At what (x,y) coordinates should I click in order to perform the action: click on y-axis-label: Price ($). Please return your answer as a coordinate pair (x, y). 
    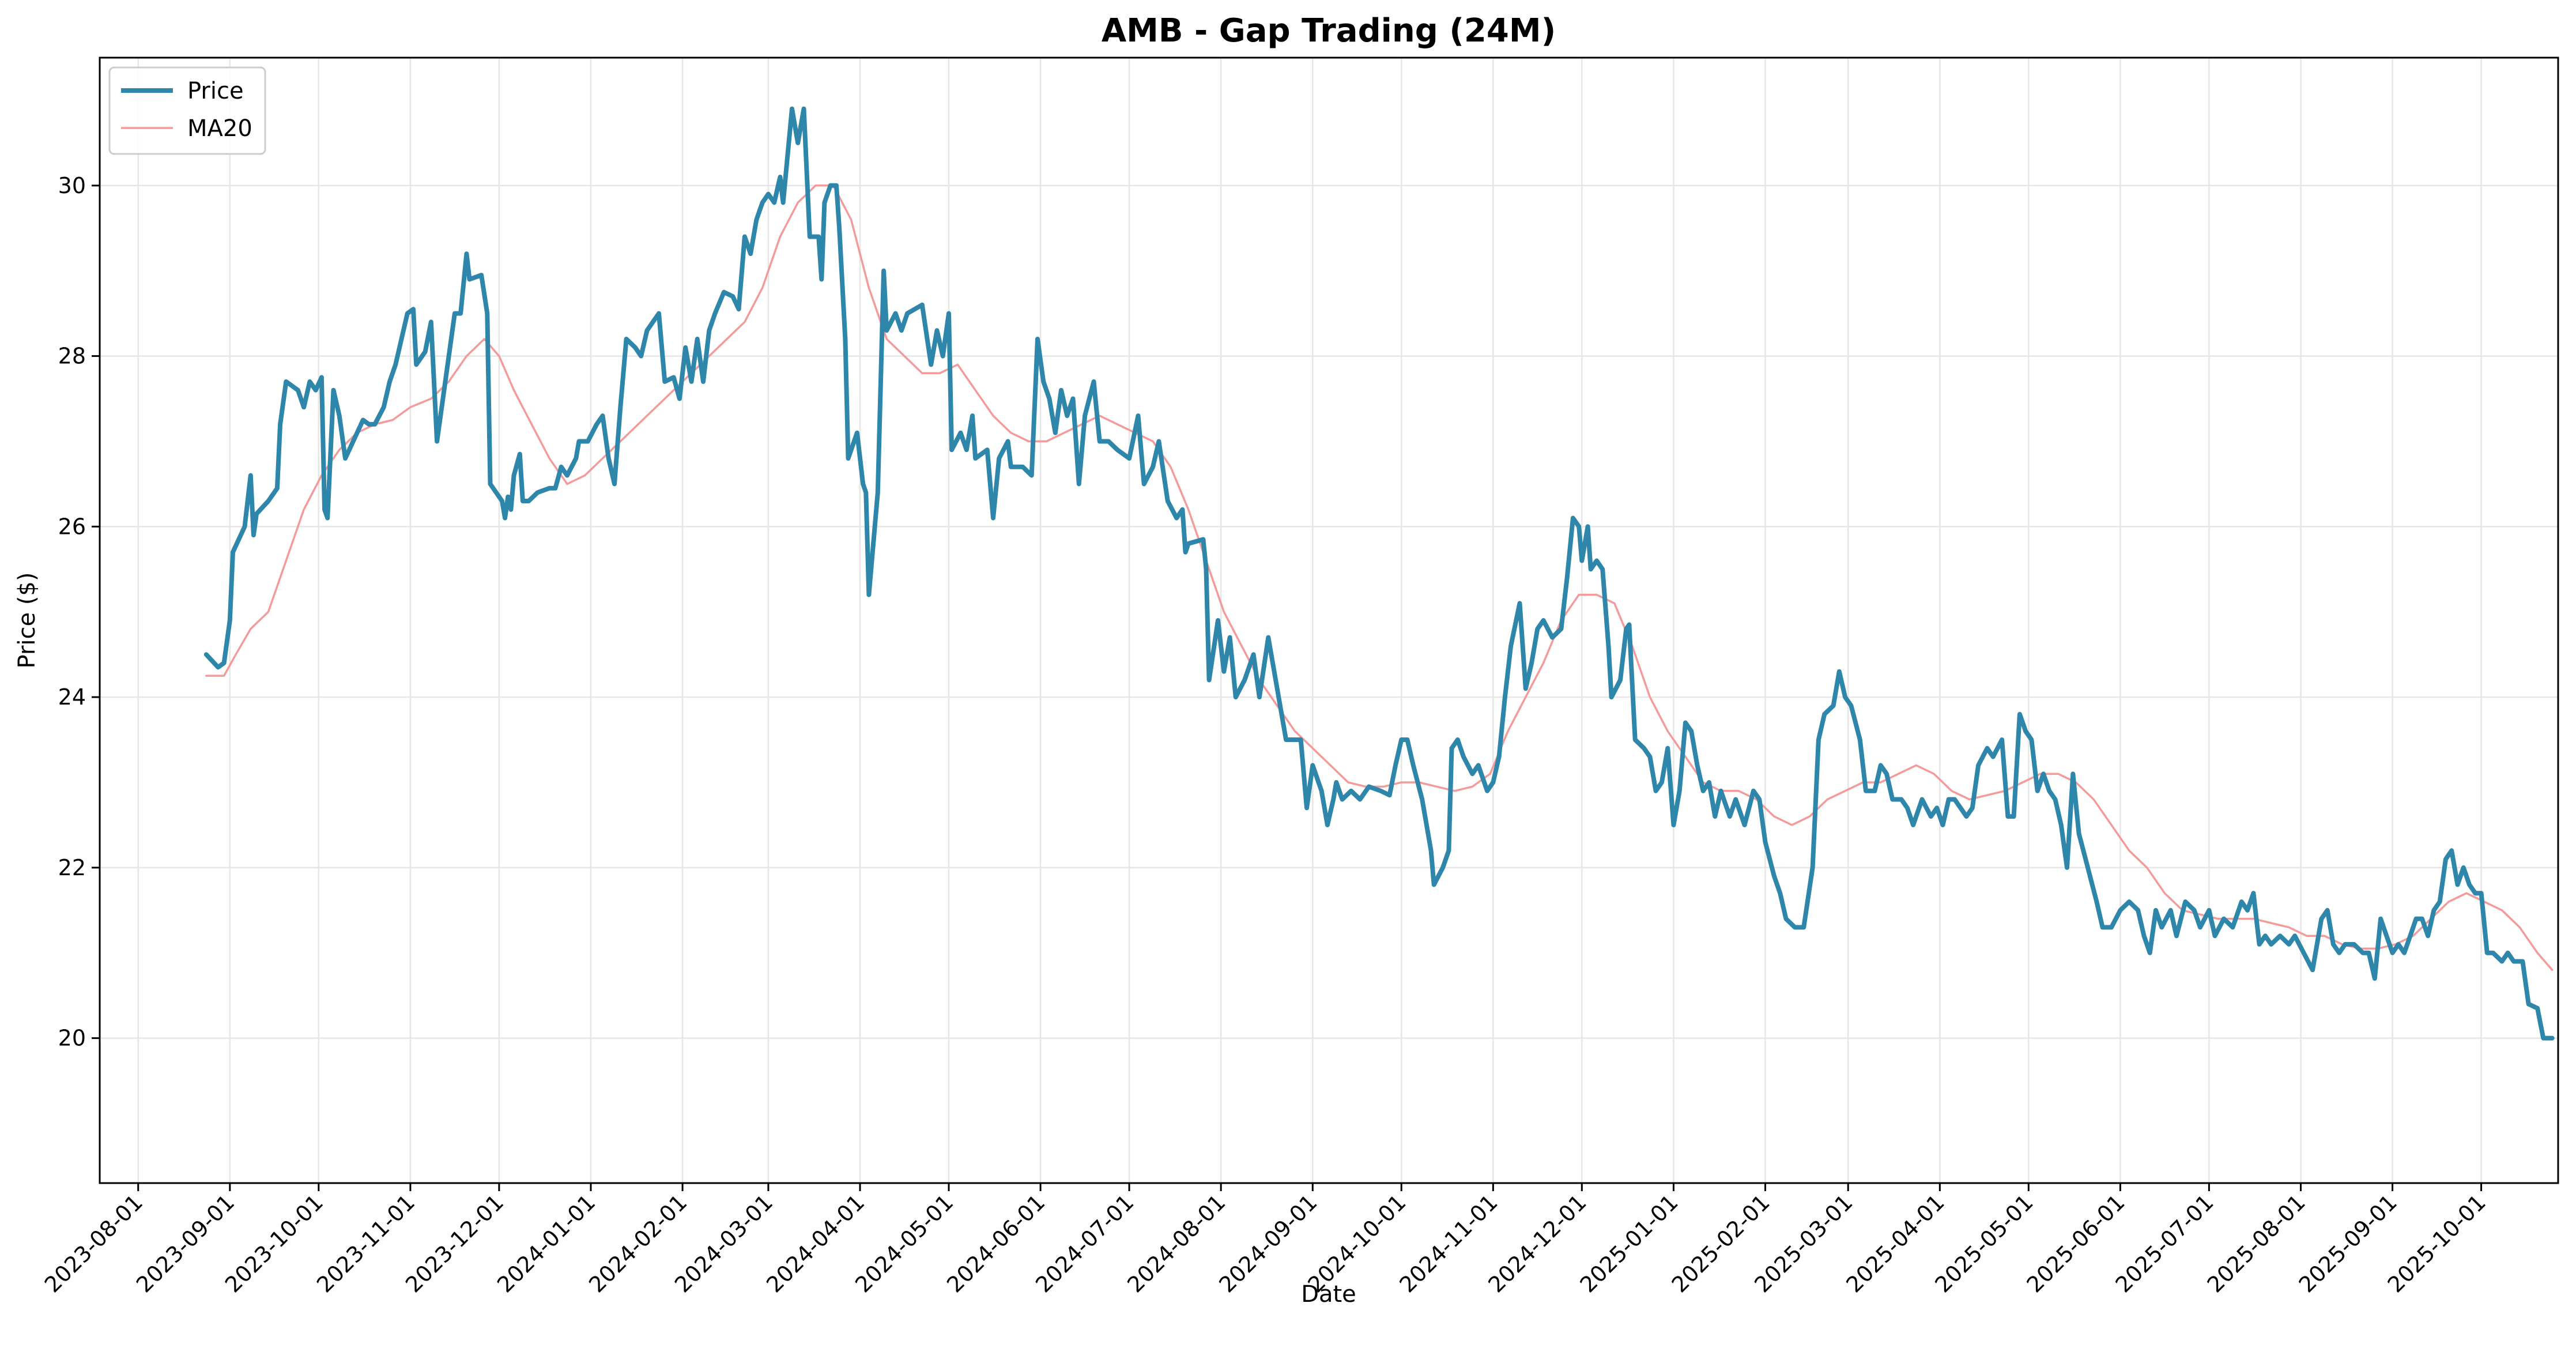
    Looking at the image, I should click on (27, 621).